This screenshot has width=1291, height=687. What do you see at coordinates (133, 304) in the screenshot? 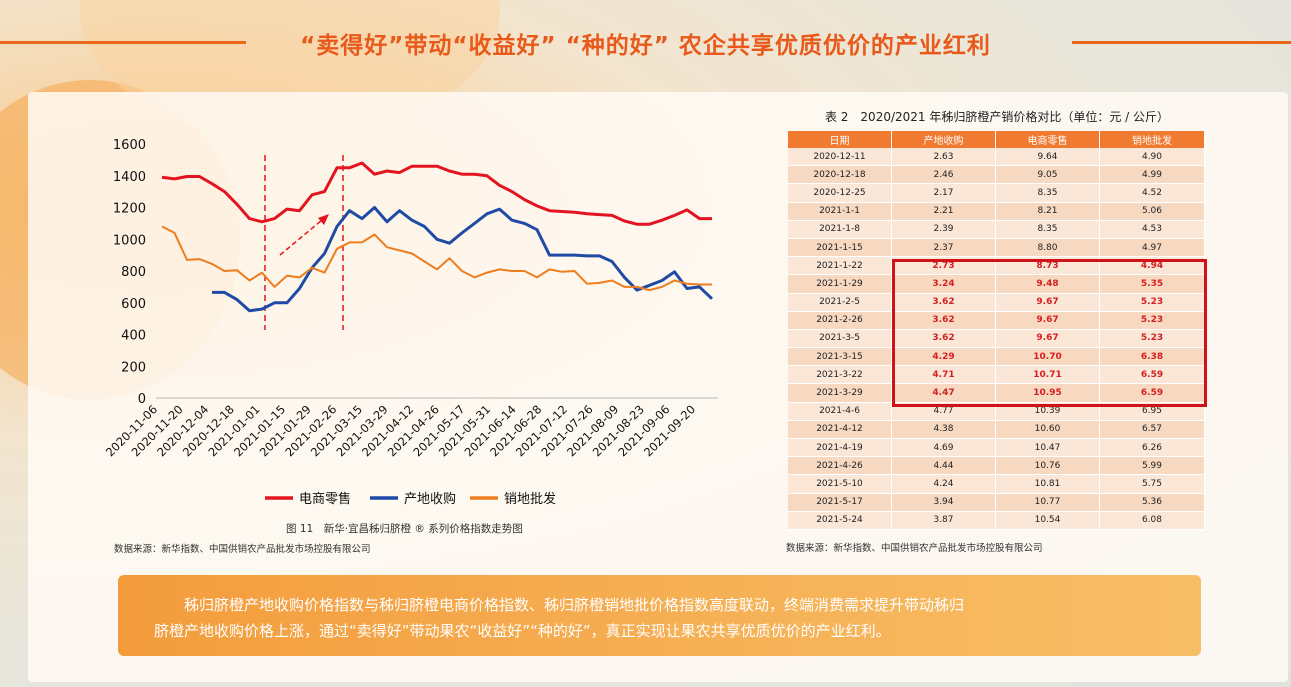
I see `y-tick-label: 600` at bounding box center [133, 304].